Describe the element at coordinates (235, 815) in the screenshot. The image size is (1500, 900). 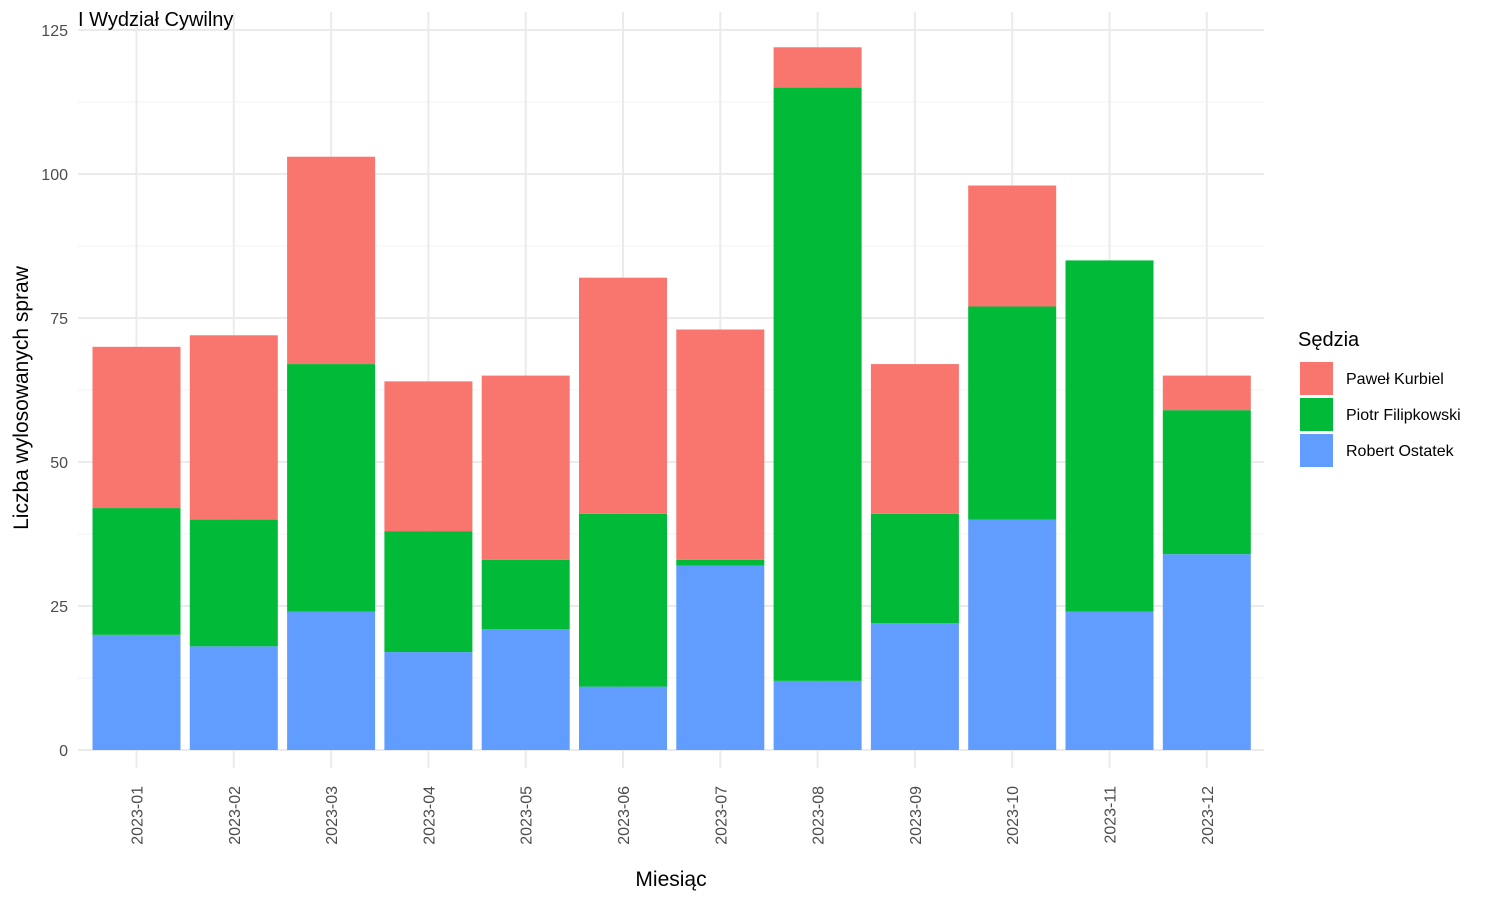
I see `x-tick-label: 2023-02` at that location.